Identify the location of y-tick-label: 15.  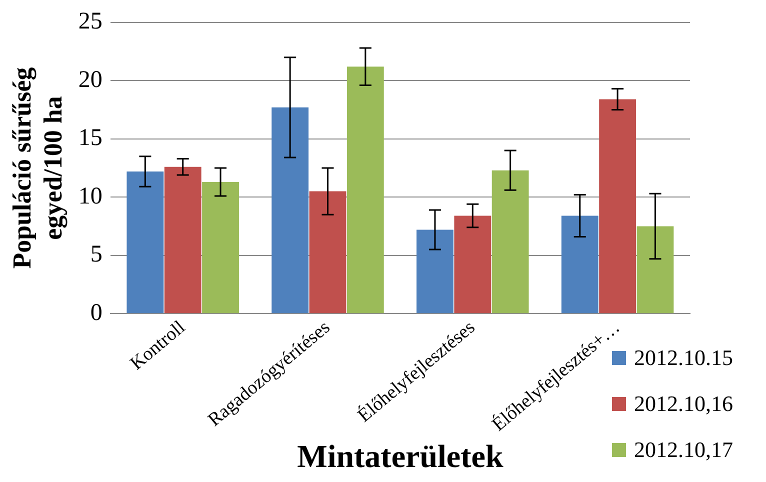
(90, 138).